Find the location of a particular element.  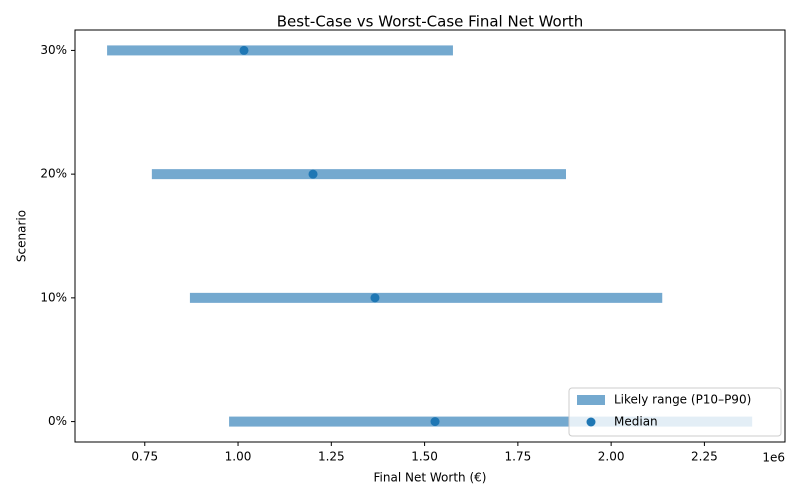

legend-box is located at coordinates (675, 412).